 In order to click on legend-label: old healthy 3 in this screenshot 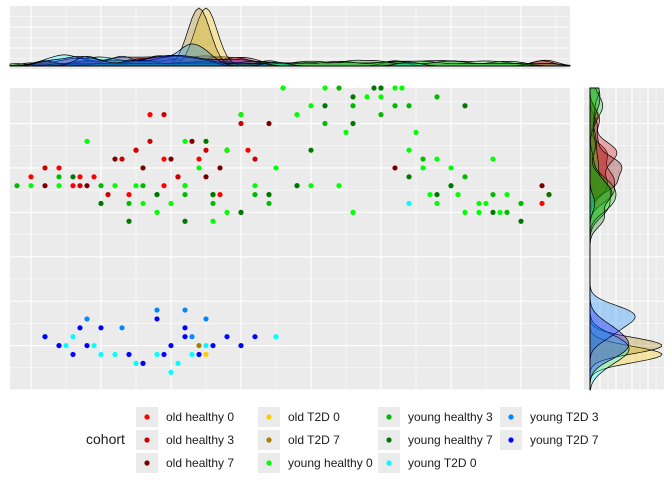, I will do `click(200, 440)`.